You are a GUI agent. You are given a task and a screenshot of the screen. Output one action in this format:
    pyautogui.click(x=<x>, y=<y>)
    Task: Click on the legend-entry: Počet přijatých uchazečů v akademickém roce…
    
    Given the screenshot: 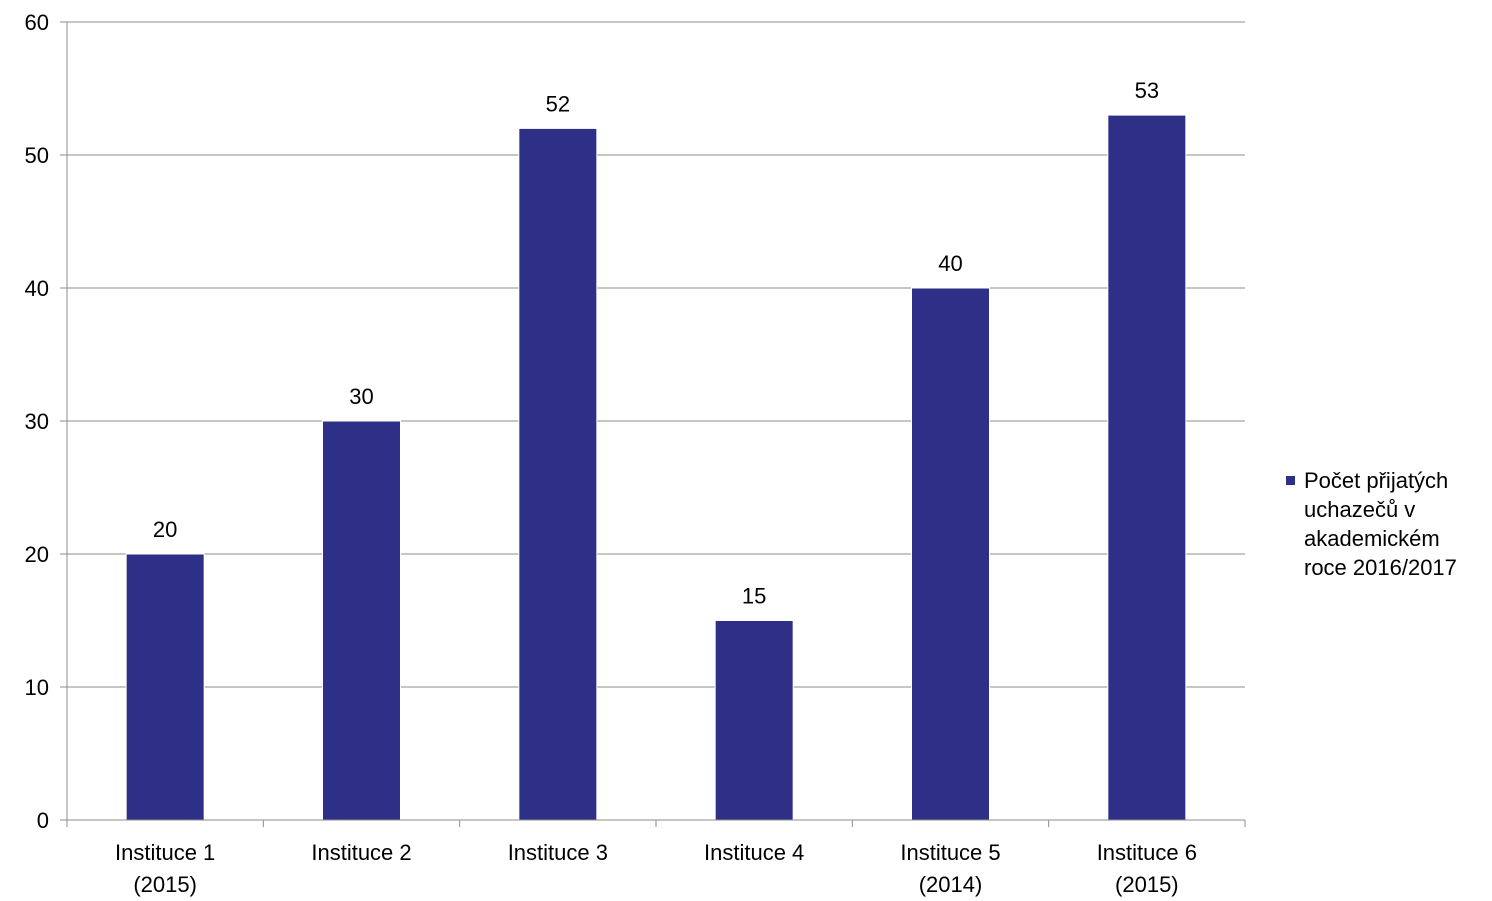 What is the action you would take?
    pyautogui.click(x=1380, y=524)
    